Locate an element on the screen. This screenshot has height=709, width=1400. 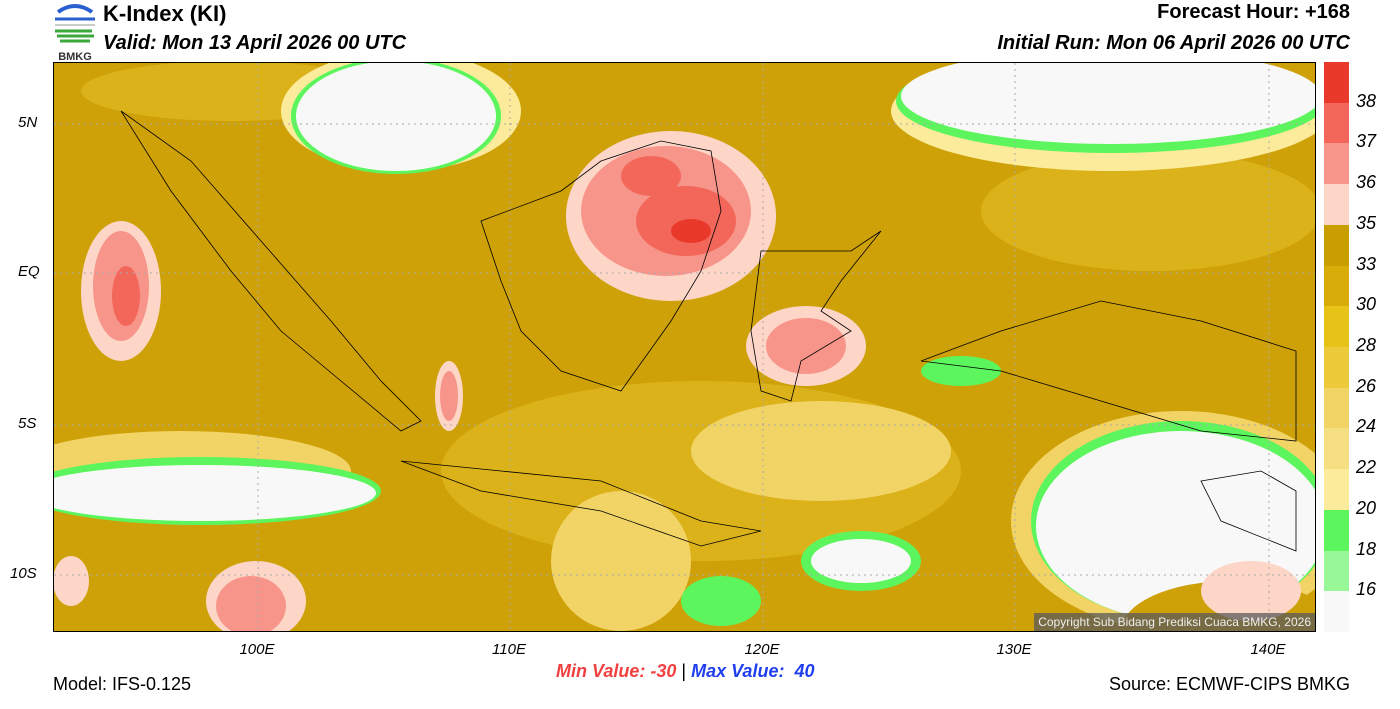
min-max-values: Min Value: -30 | Max Value: 40 is located at coordinates (685, 671).